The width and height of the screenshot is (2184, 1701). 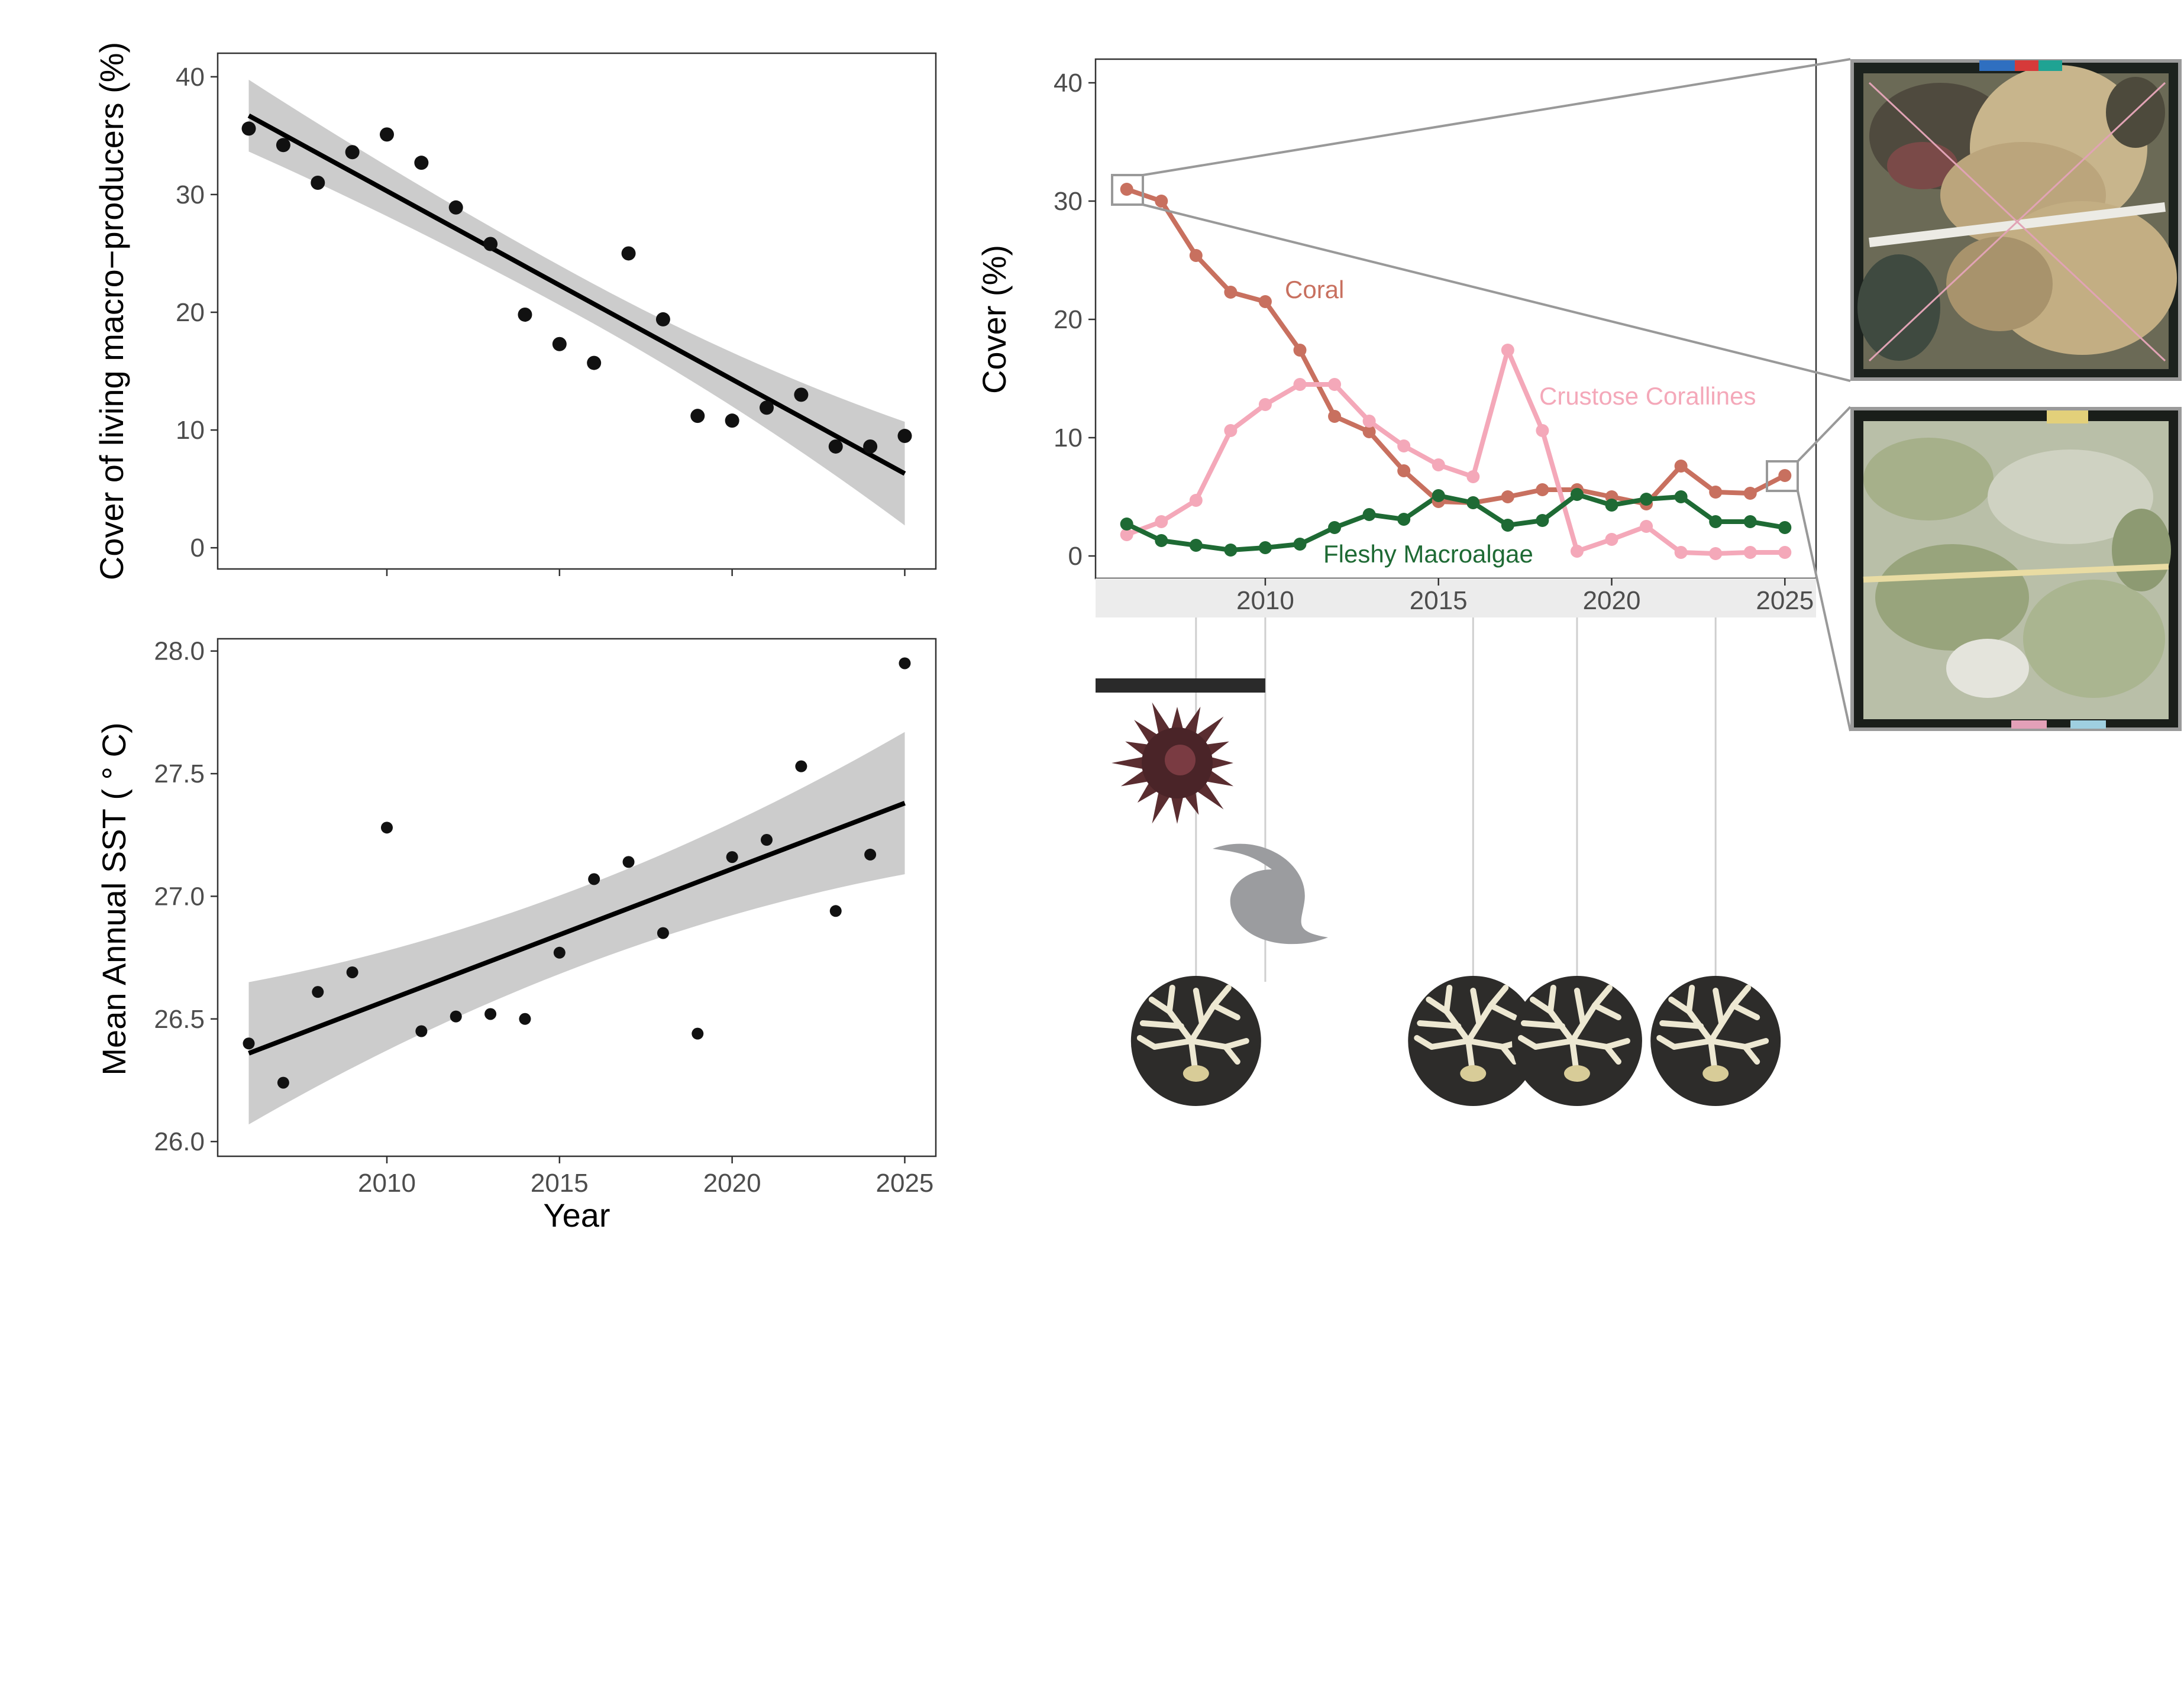 What do you see at coordinates (1455, 1041) in the screenshot?
I see `bleaching-events` at bounding box center [1455, 1041].